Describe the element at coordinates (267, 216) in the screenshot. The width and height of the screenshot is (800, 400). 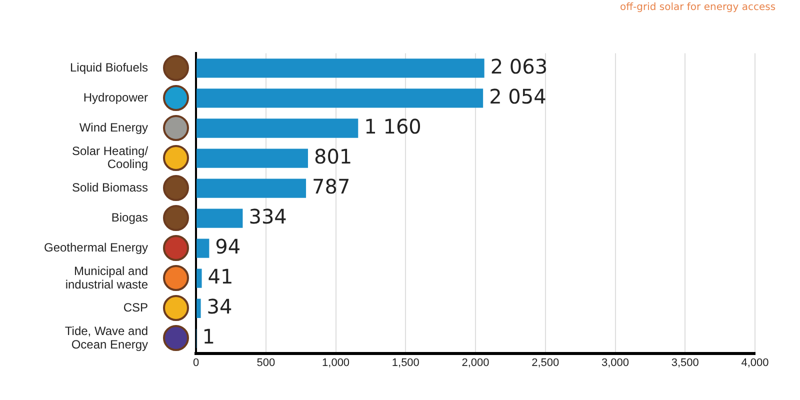
I see `data-label: 334` at that location.